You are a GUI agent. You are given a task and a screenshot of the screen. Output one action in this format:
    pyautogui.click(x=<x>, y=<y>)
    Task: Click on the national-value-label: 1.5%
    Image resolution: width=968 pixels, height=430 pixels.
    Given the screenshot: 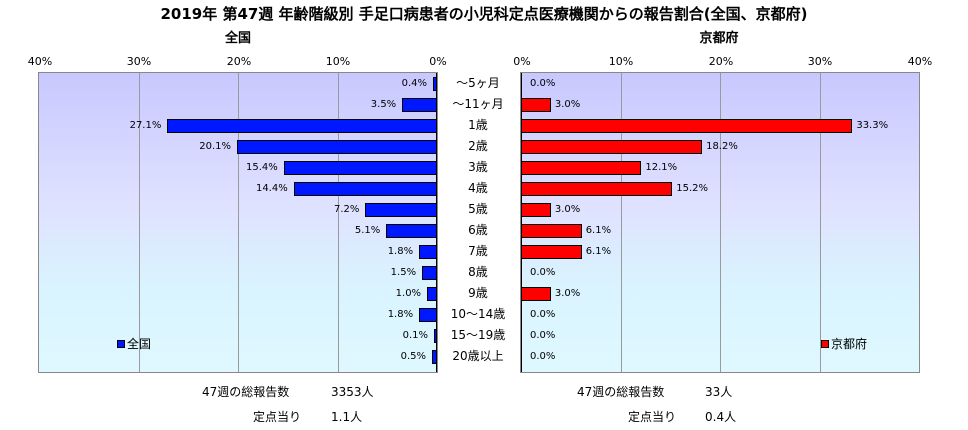 What is the action you would take?
    pyautogui.click(x=403, y=272)
    